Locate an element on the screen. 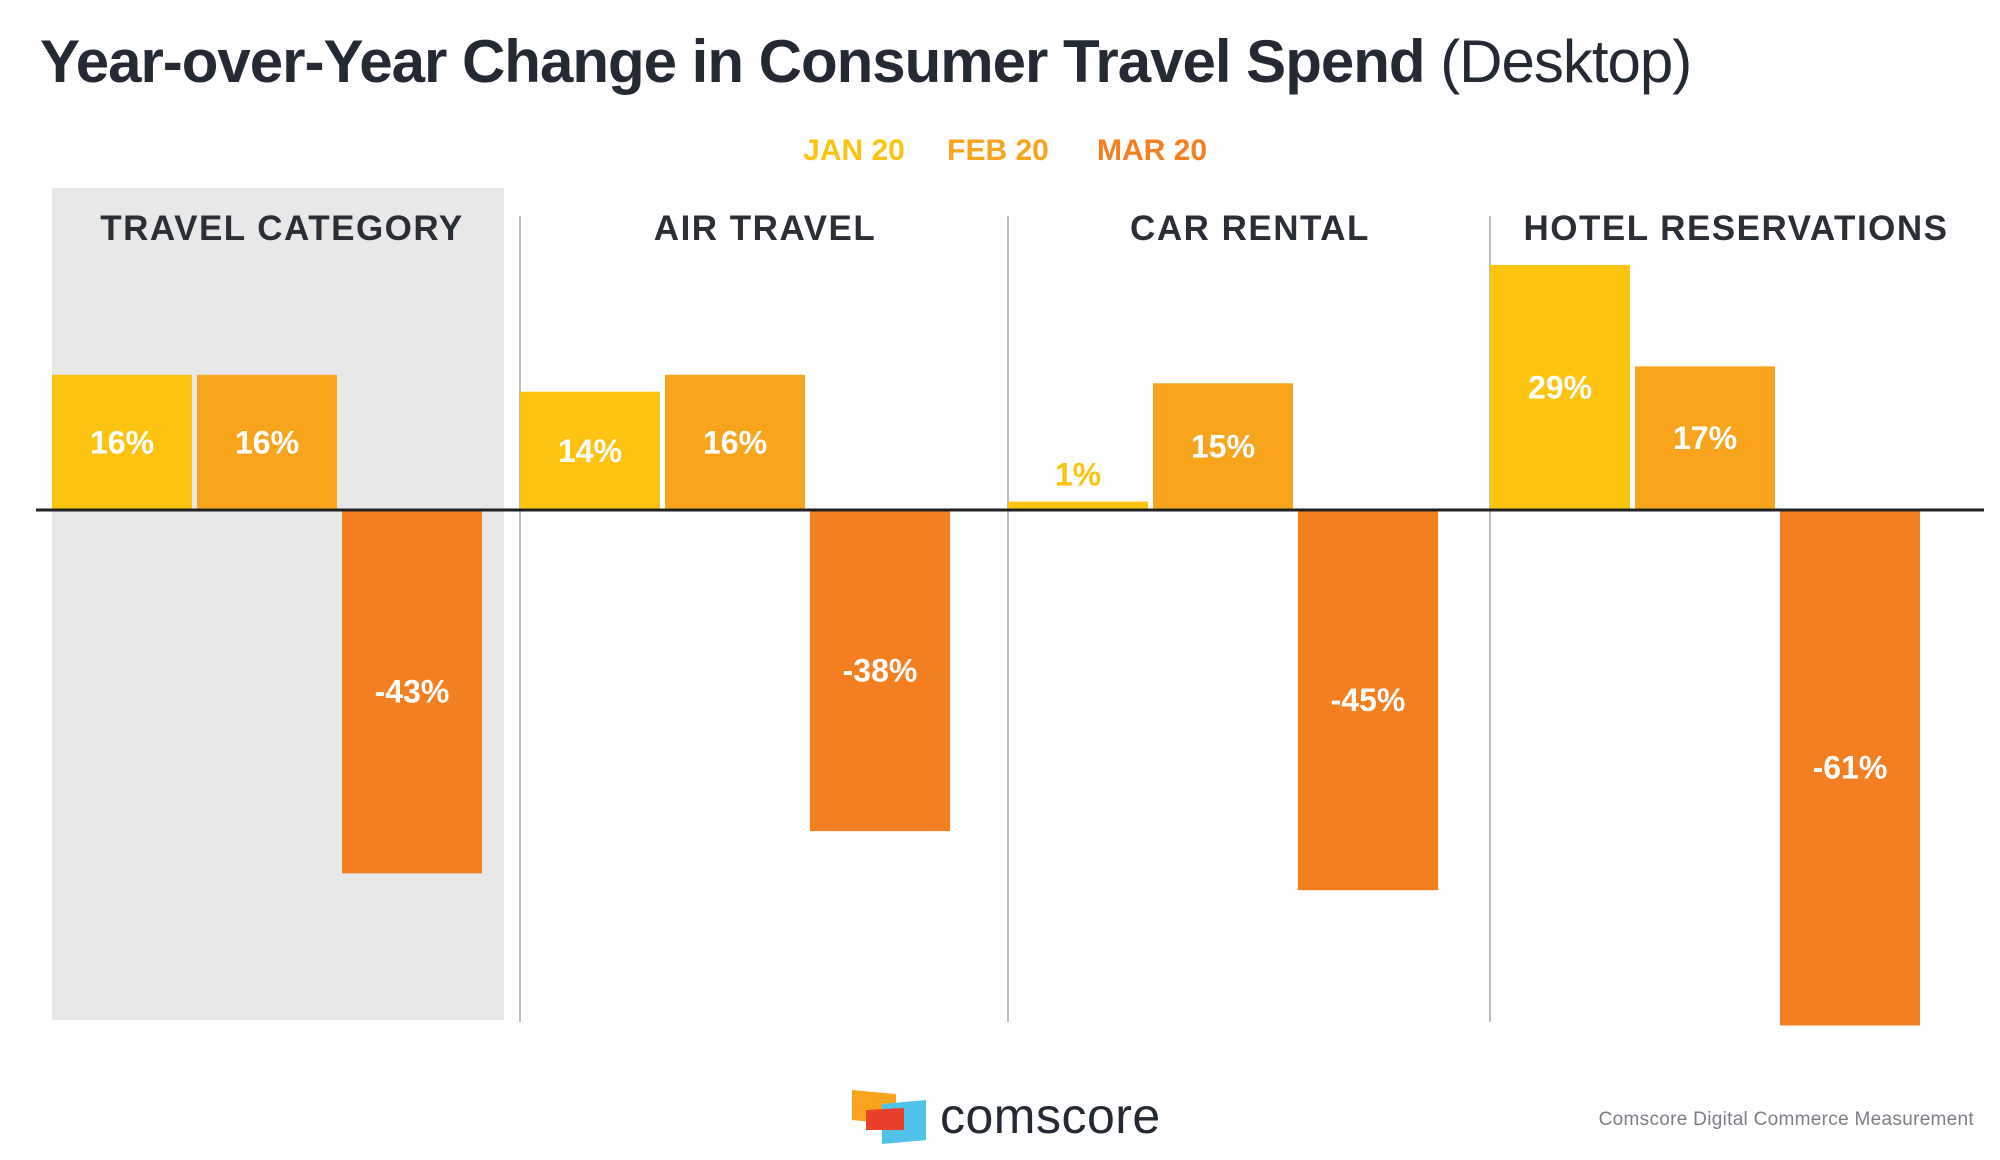 Image resolution: width=2000 pixels, height=1160 pixels. category-title-hotel-reservations: HOTEL RESERVATIONS is located at coordinates (1735, 228).